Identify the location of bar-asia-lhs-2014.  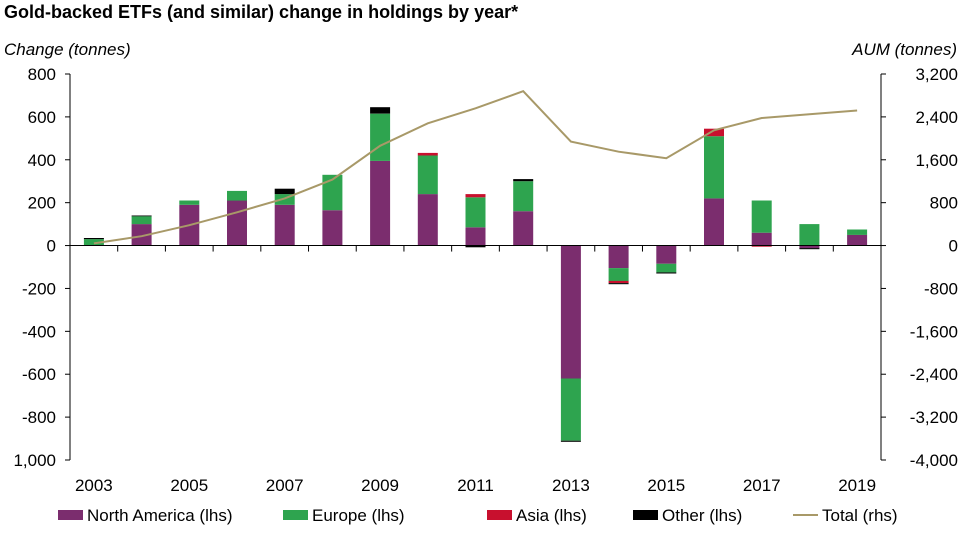
(618, 281).